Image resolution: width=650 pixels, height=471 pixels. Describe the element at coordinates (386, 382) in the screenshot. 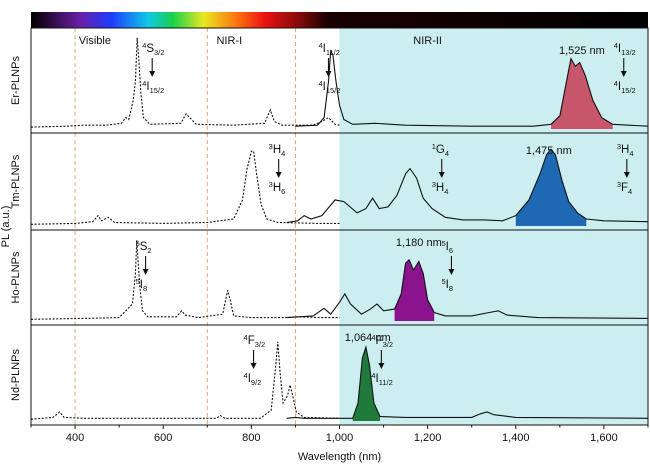

I see `transition-lower-sub: 11/2` at that location.